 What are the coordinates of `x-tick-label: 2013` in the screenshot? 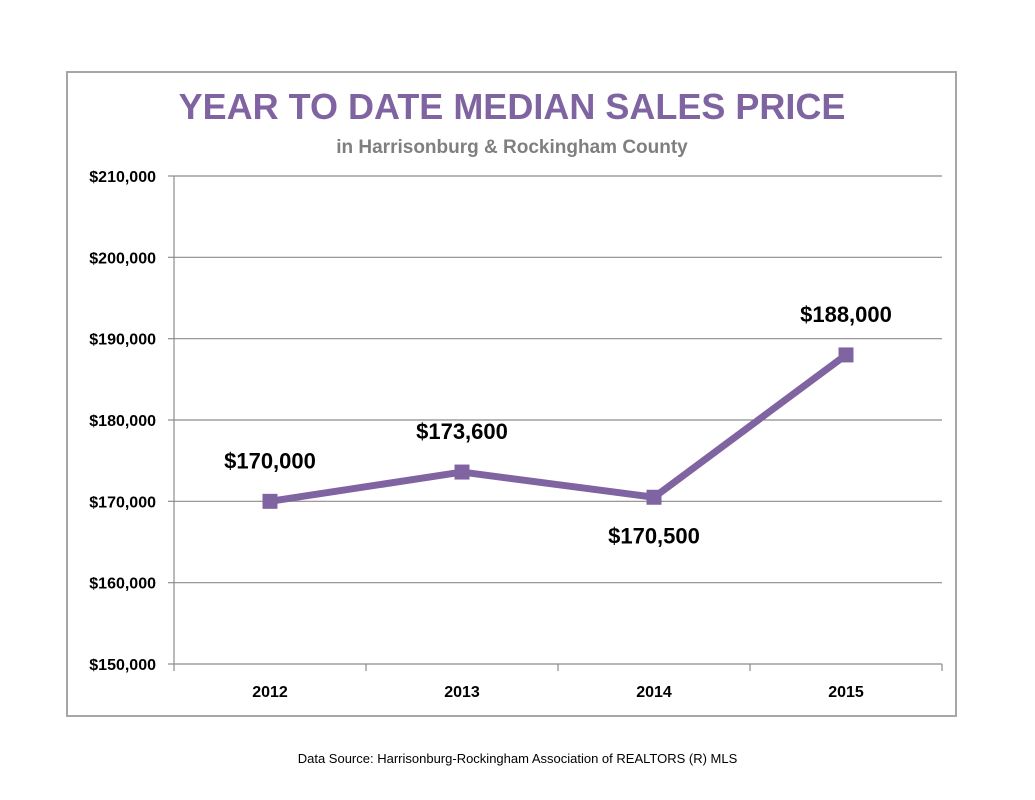 It's located at (462, 692).